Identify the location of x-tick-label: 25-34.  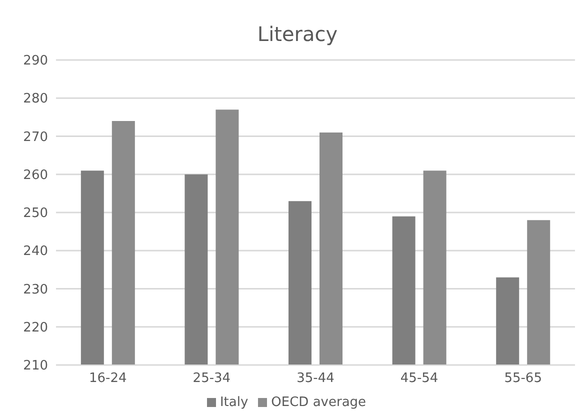
(211, 378).